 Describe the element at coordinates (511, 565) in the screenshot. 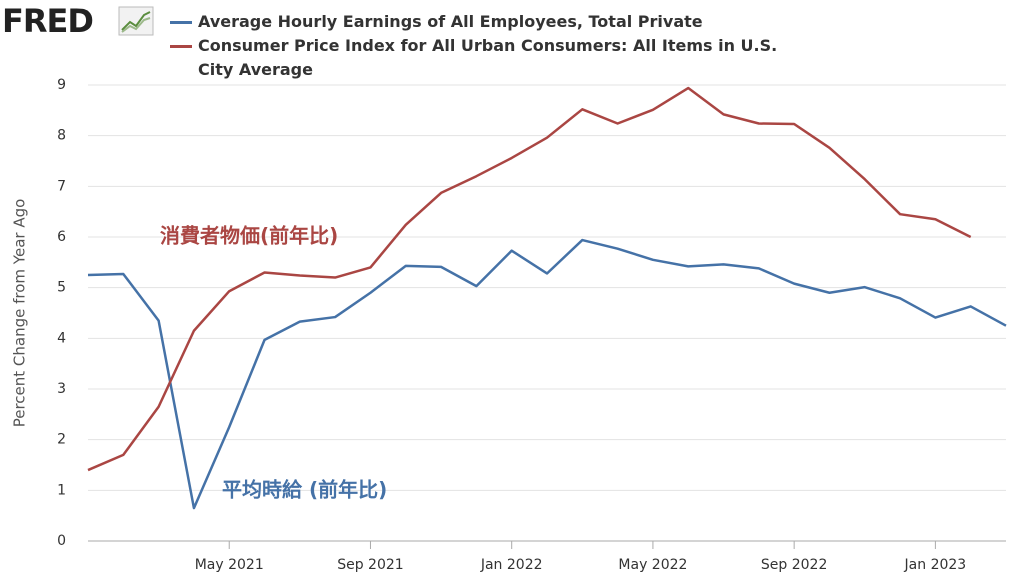

I see `x-tick-label: Jan 2022` at that location.